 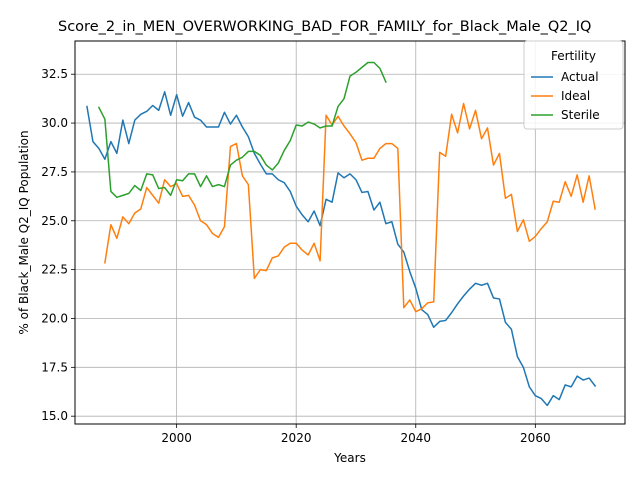 I want to click on legend: Fertility Actual Ideal Sterile, so click(x=573, y=85).